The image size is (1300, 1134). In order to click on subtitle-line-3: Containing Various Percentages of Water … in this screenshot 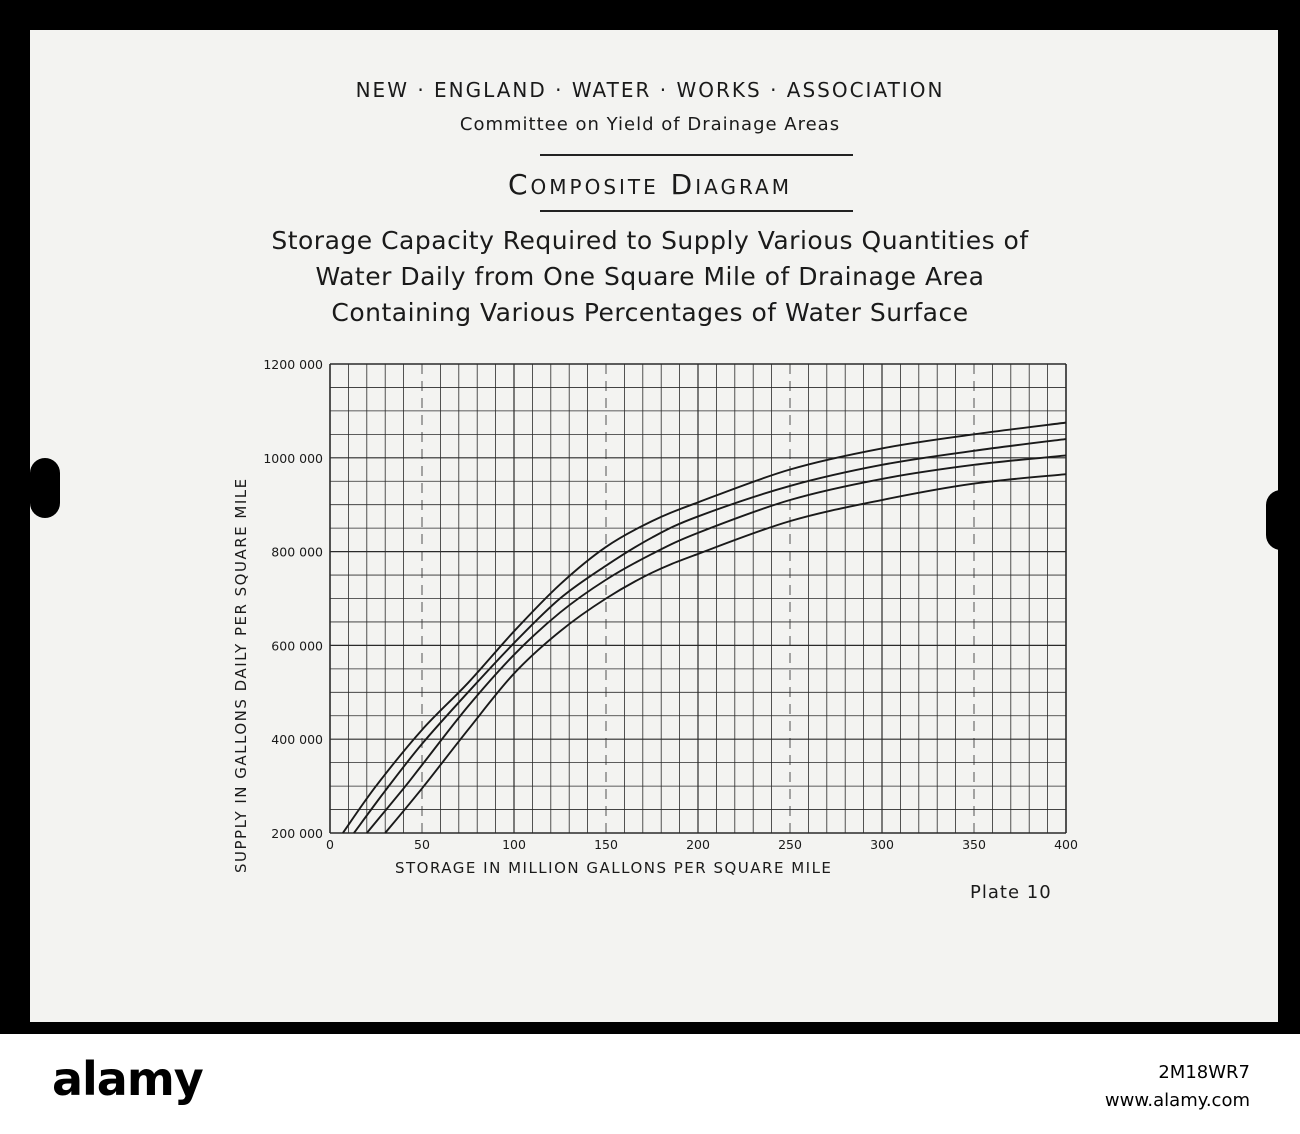, I will do `click(650, 312)`.